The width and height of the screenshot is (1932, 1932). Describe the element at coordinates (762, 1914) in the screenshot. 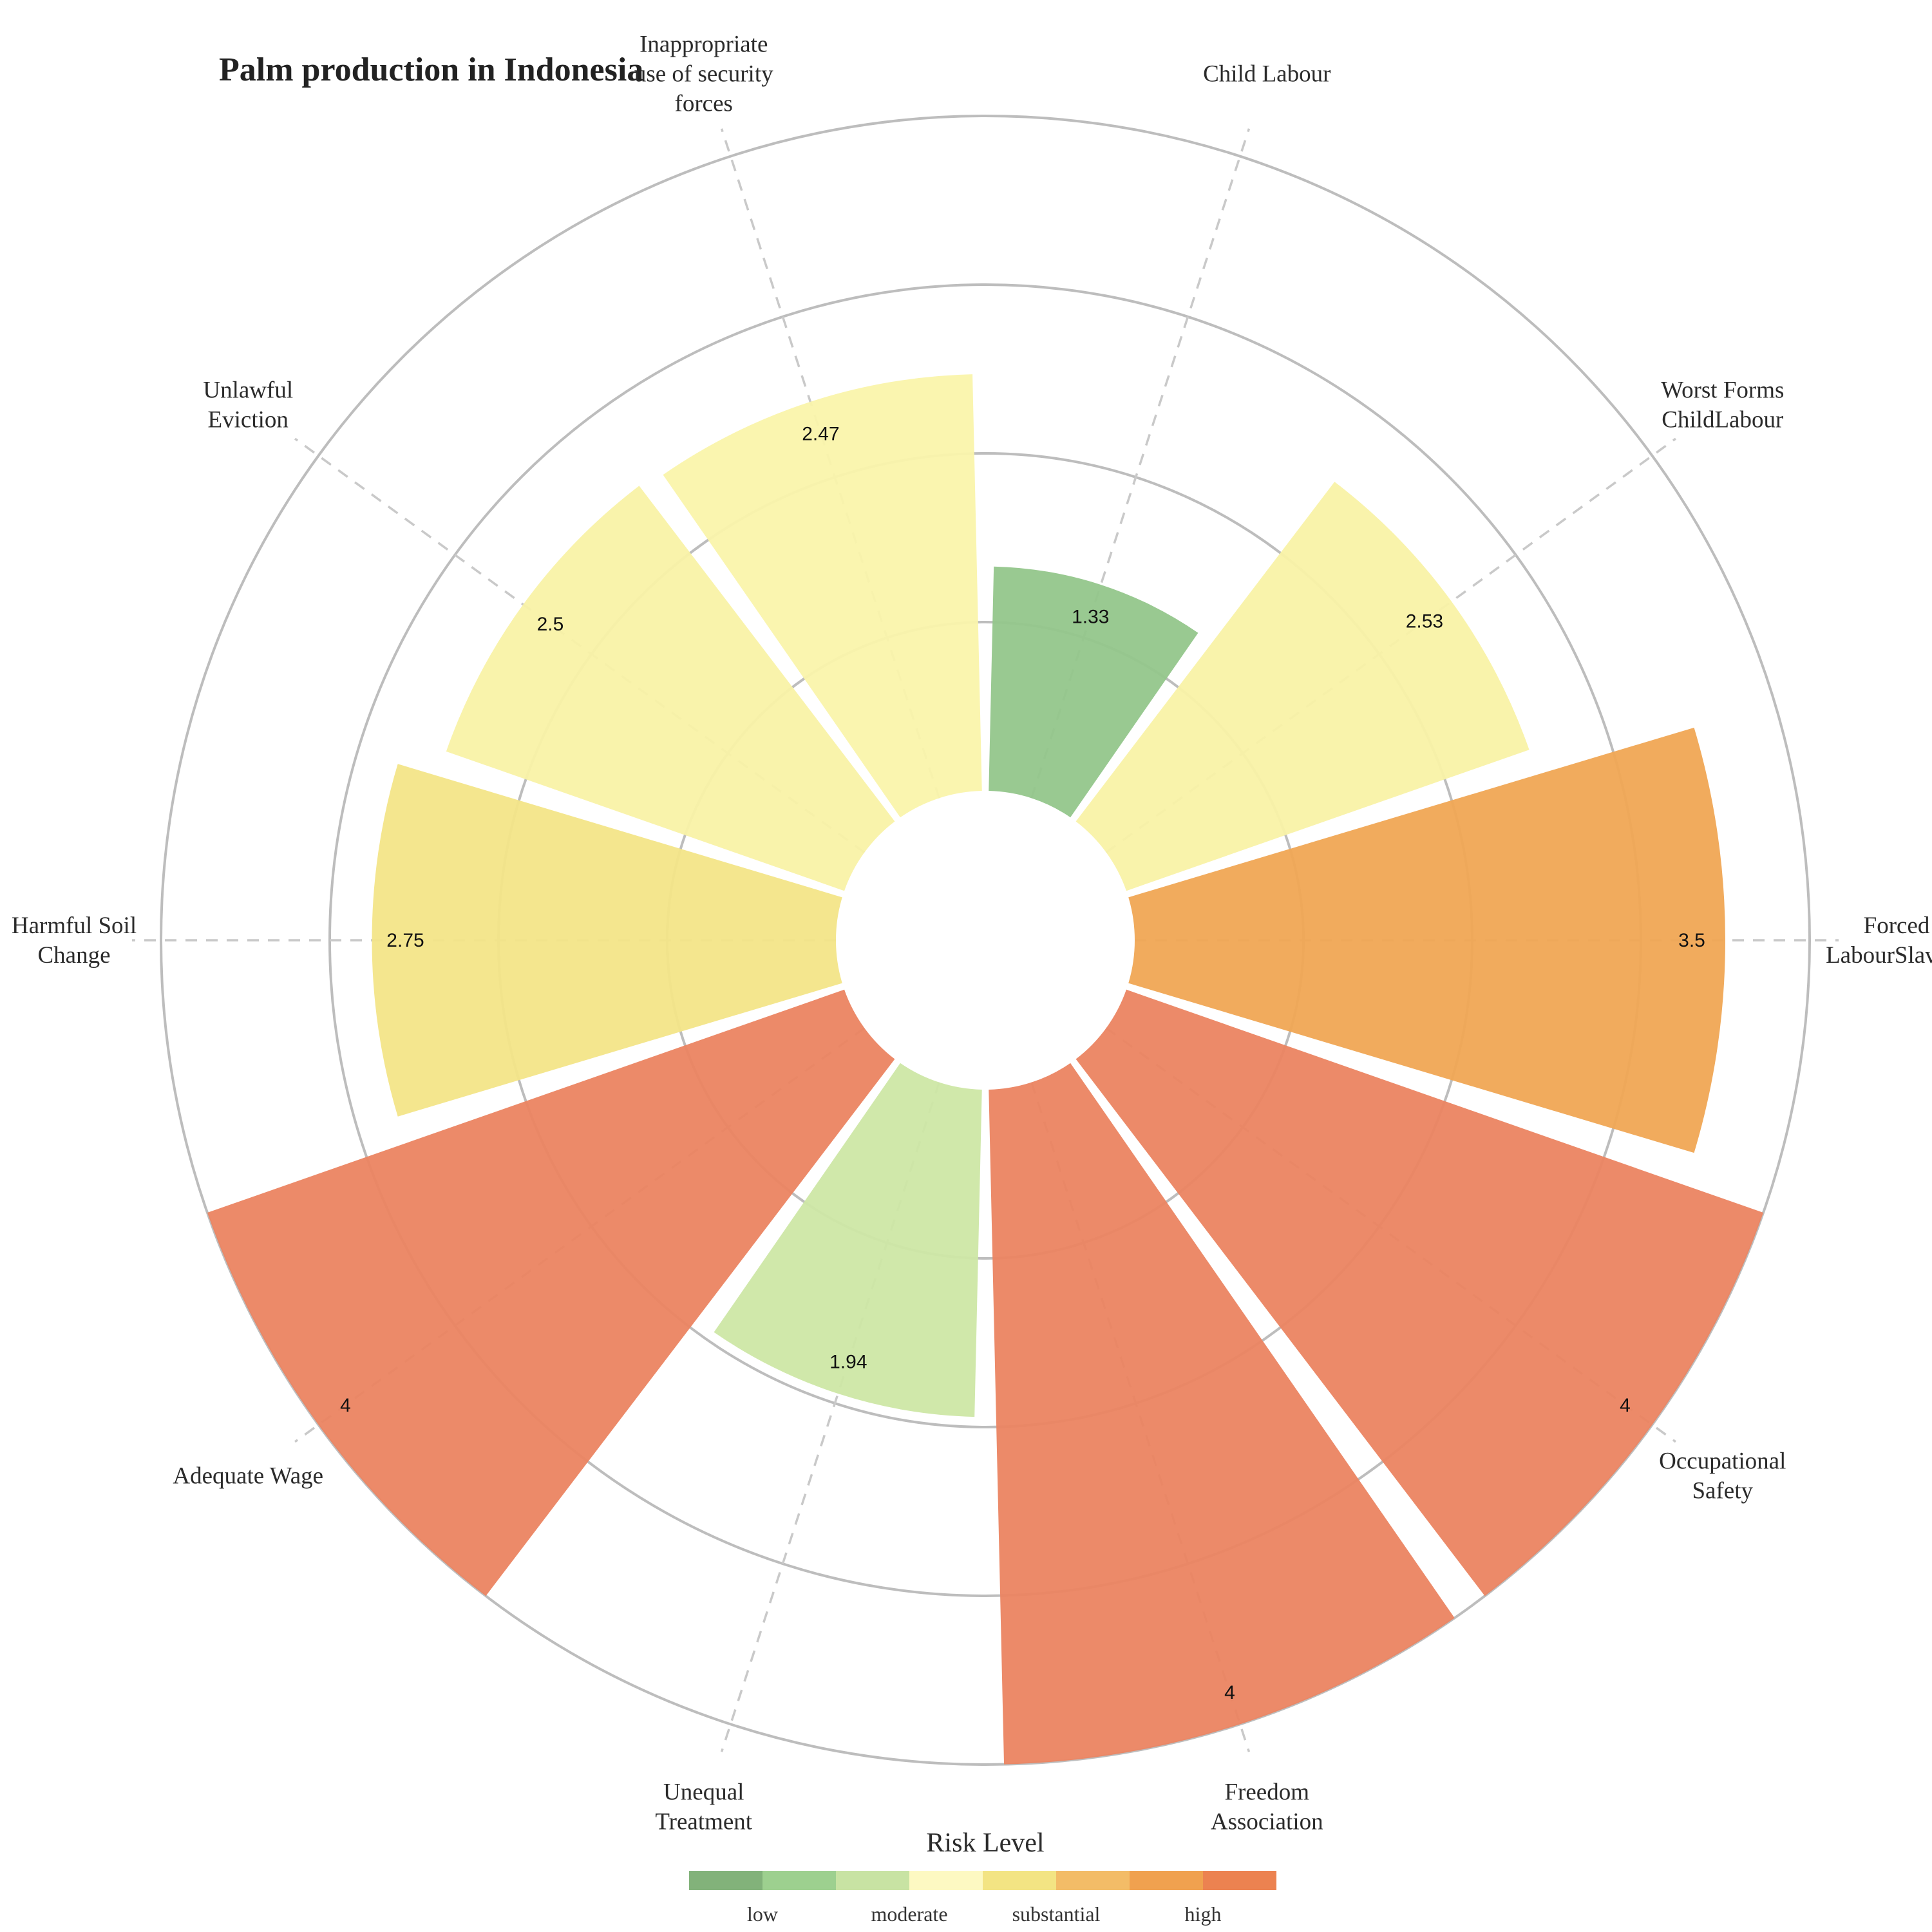

I see `legend-label: low` at that location.